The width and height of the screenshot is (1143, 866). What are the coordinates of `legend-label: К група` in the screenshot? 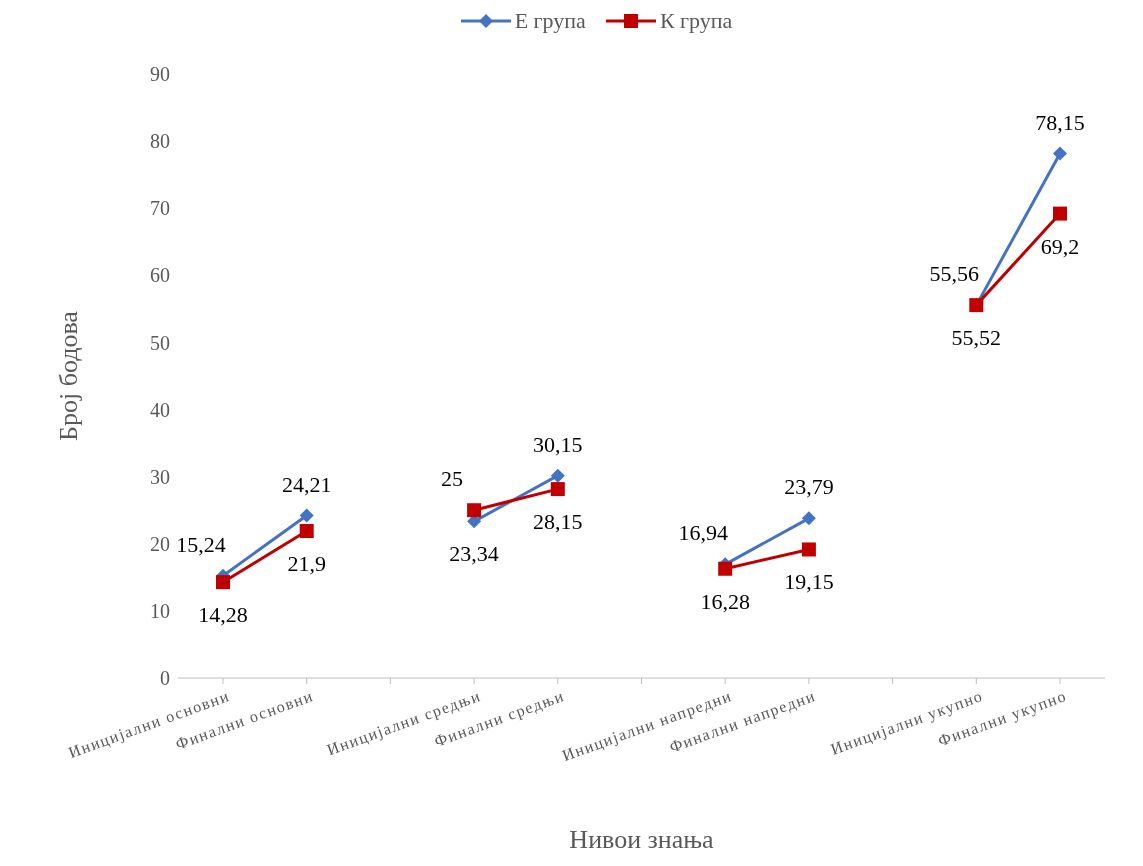 It's located at (696, 21).